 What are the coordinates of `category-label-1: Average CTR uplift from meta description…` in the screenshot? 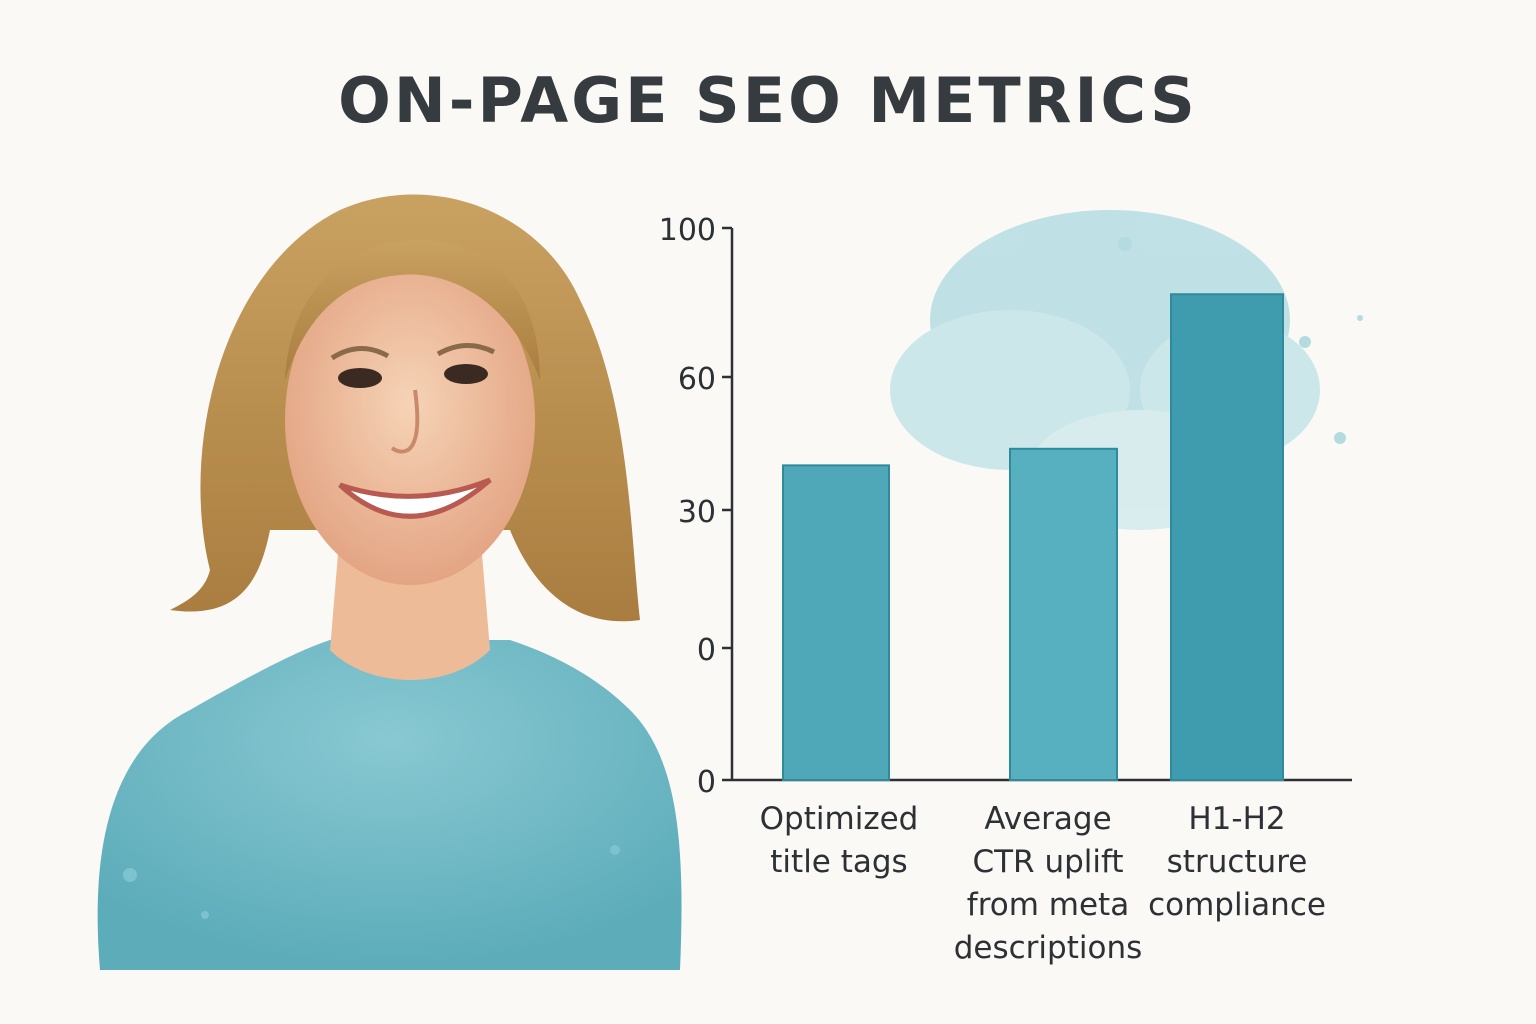 It's located at (1048, 883).